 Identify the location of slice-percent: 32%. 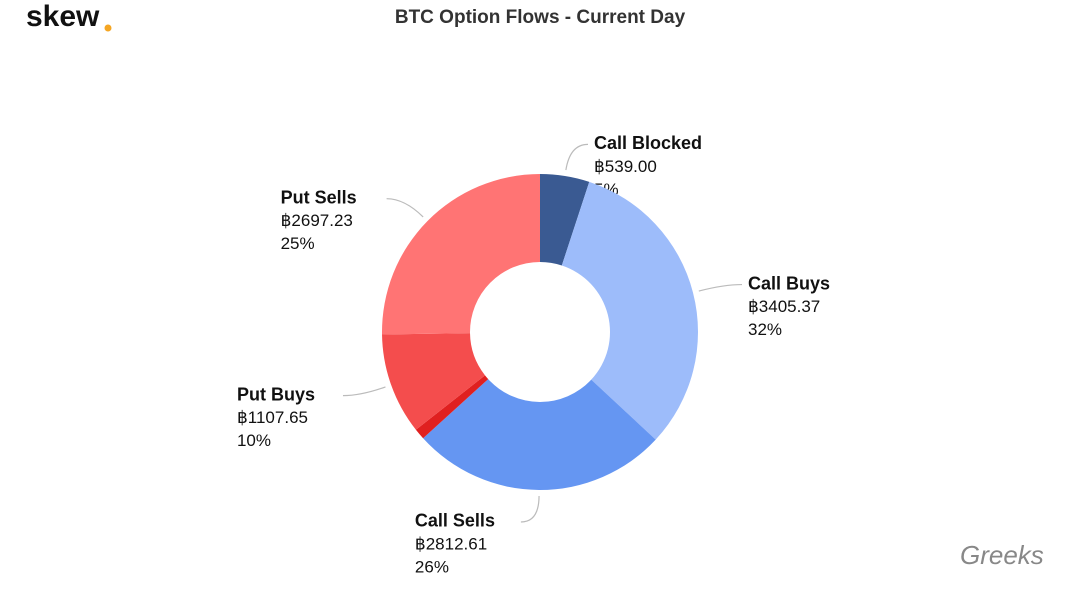
(765, 329).